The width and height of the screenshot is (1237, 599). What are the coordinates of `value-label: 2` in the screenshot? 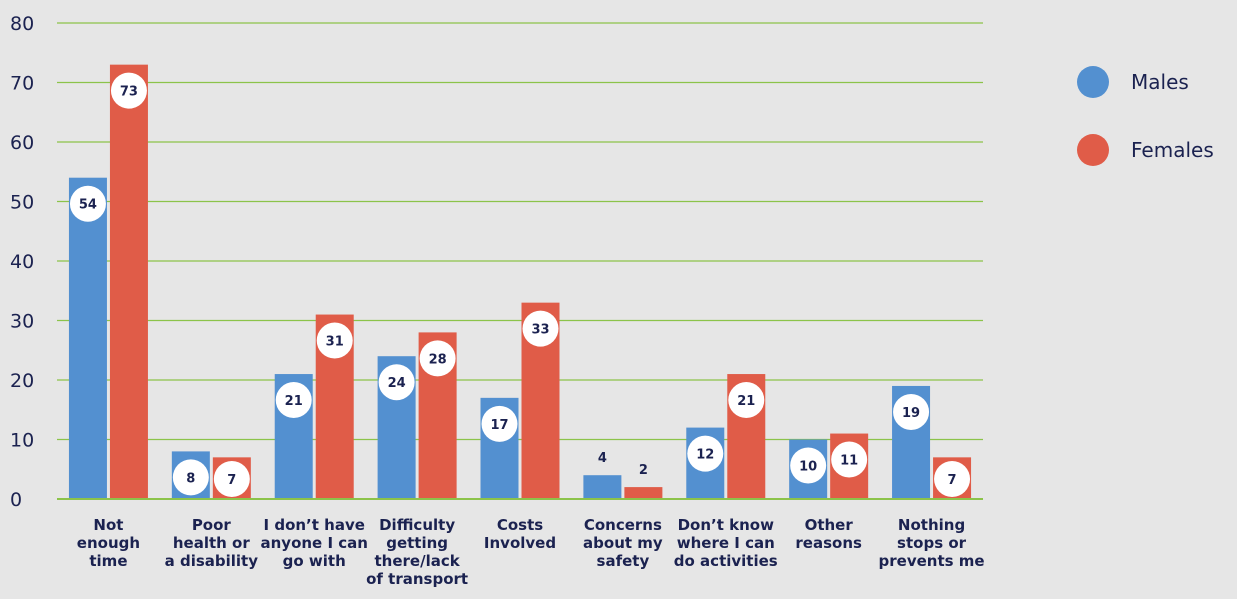 It's located at (643, 470).